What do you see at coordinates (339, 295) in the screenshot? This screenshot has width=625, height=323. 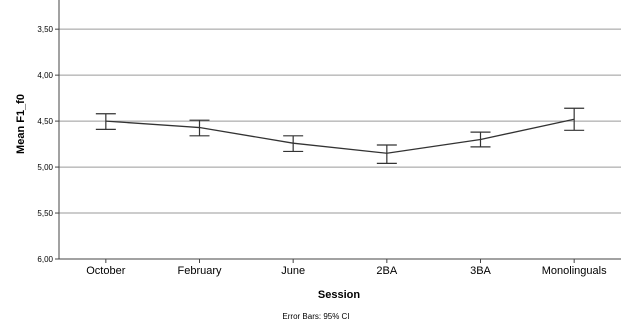 I see `x-axis-title: Session` at bounding box center [339, 295].